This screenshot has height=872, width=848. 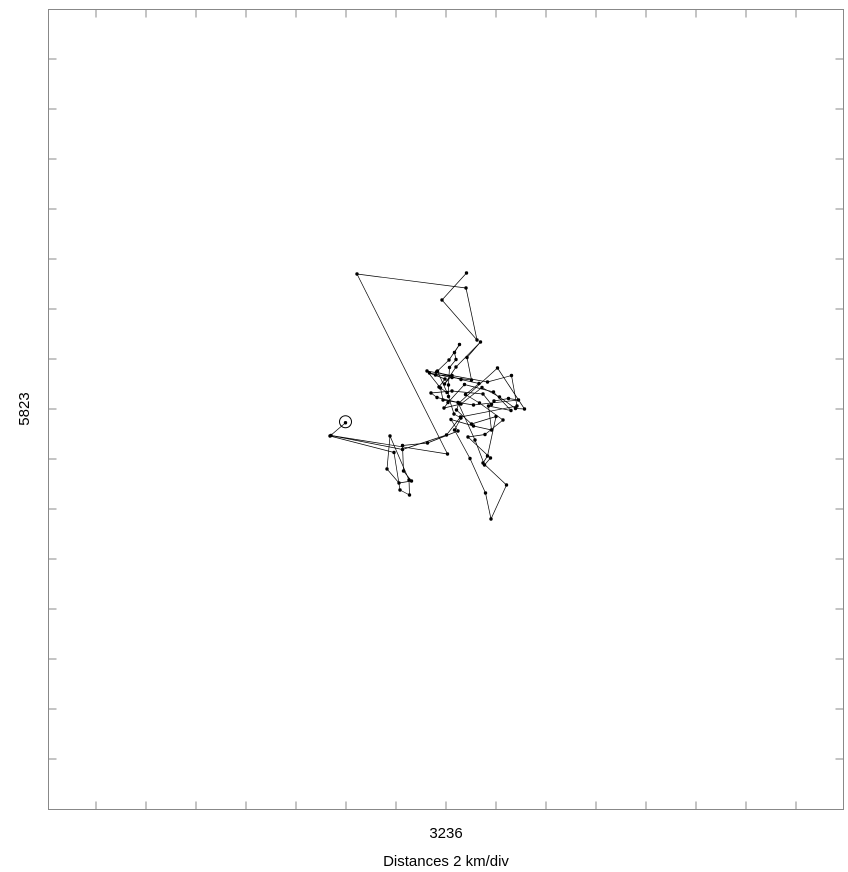 What do you see at coordinates (446, 861) in the screenshot?
I see `x-axis-label: Distances 2 km/div` at bounding box center [446, 861].